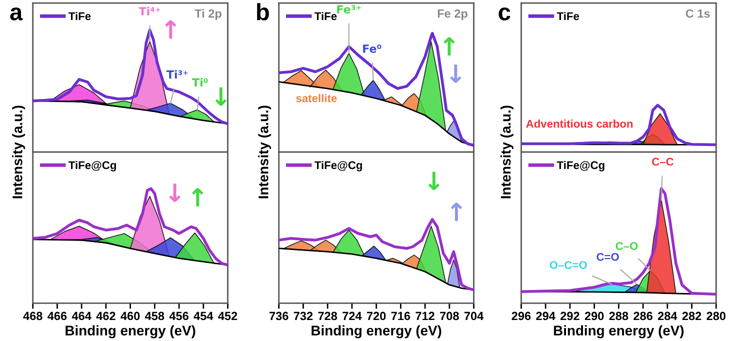 Image resolution: width=730 pixels, height=341 pixels. Describe the element at coordinates (316, 98) in the screenshot. I see `annotation: satellite` at that location.